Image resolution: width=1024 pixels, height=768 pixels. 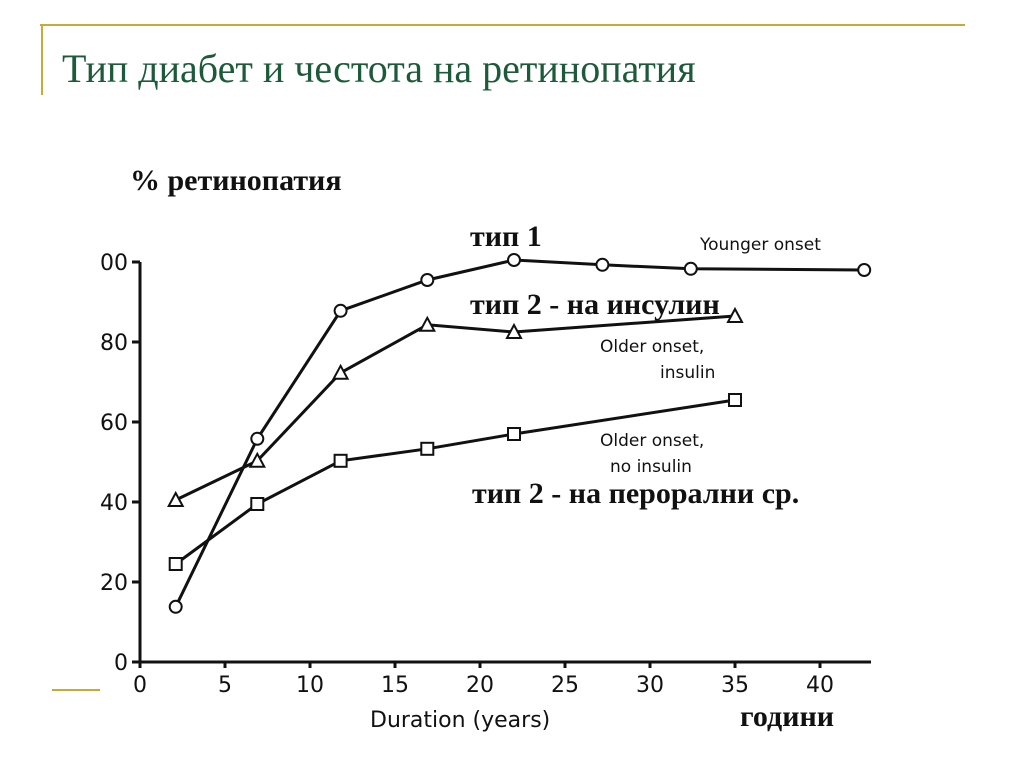 I want to click on annotation: тип 1, so click(x=506, y=236).